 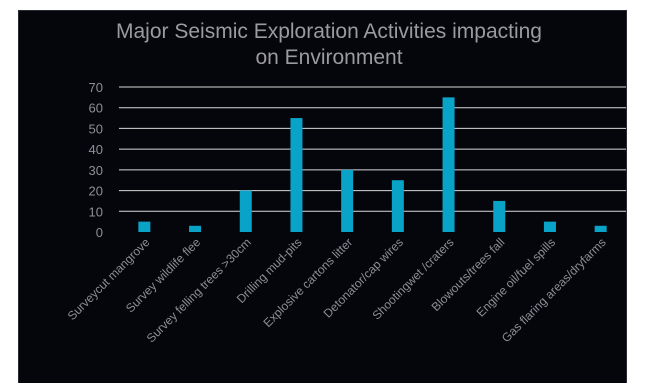 I want to click on y-tick-label: 60, so click(x=96, y=108).